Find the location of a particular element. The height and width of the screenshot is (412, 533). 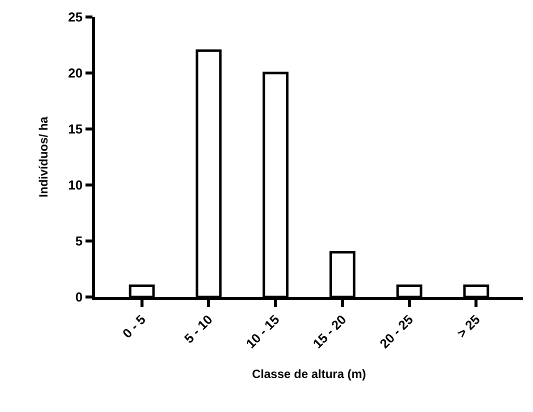

y-tick-label: 15 is located at coordinates (75, 129).